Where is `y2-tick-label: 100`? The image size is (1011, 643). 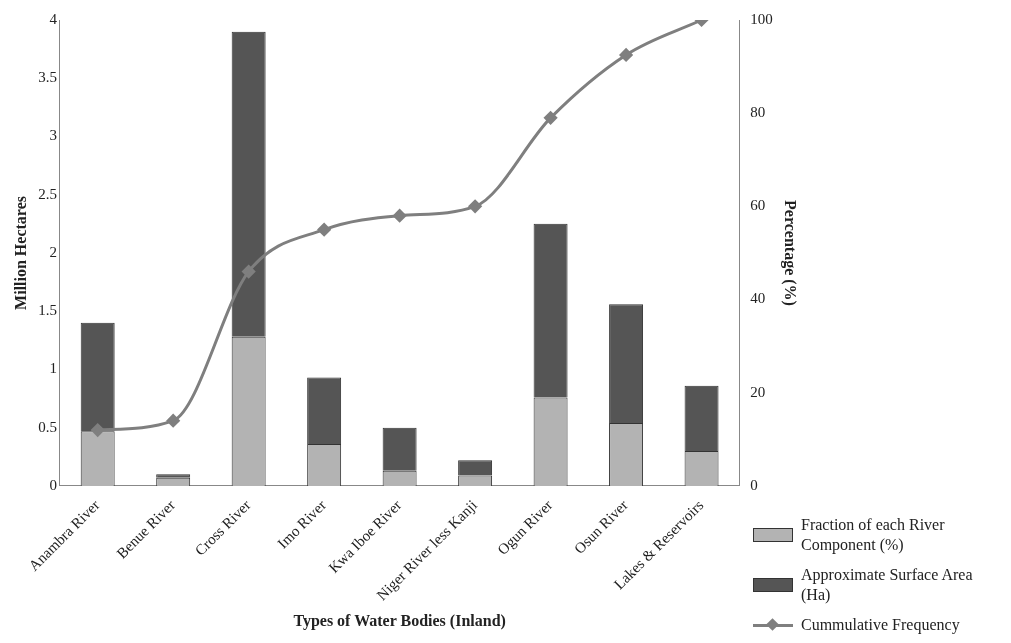
y2-tick-label: 100 is located at coordinates (761, 18).